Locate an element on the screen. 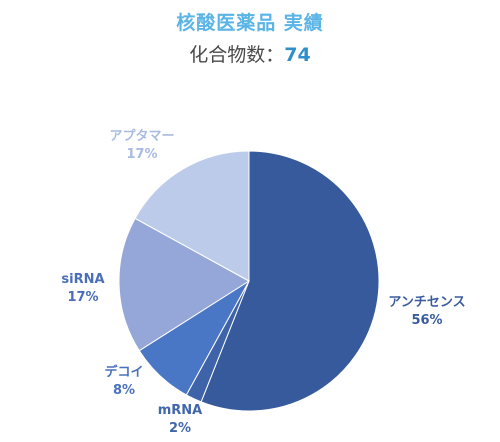 The image size is (500, 442). compound-count: 74 is located at coordinates (297, 55).